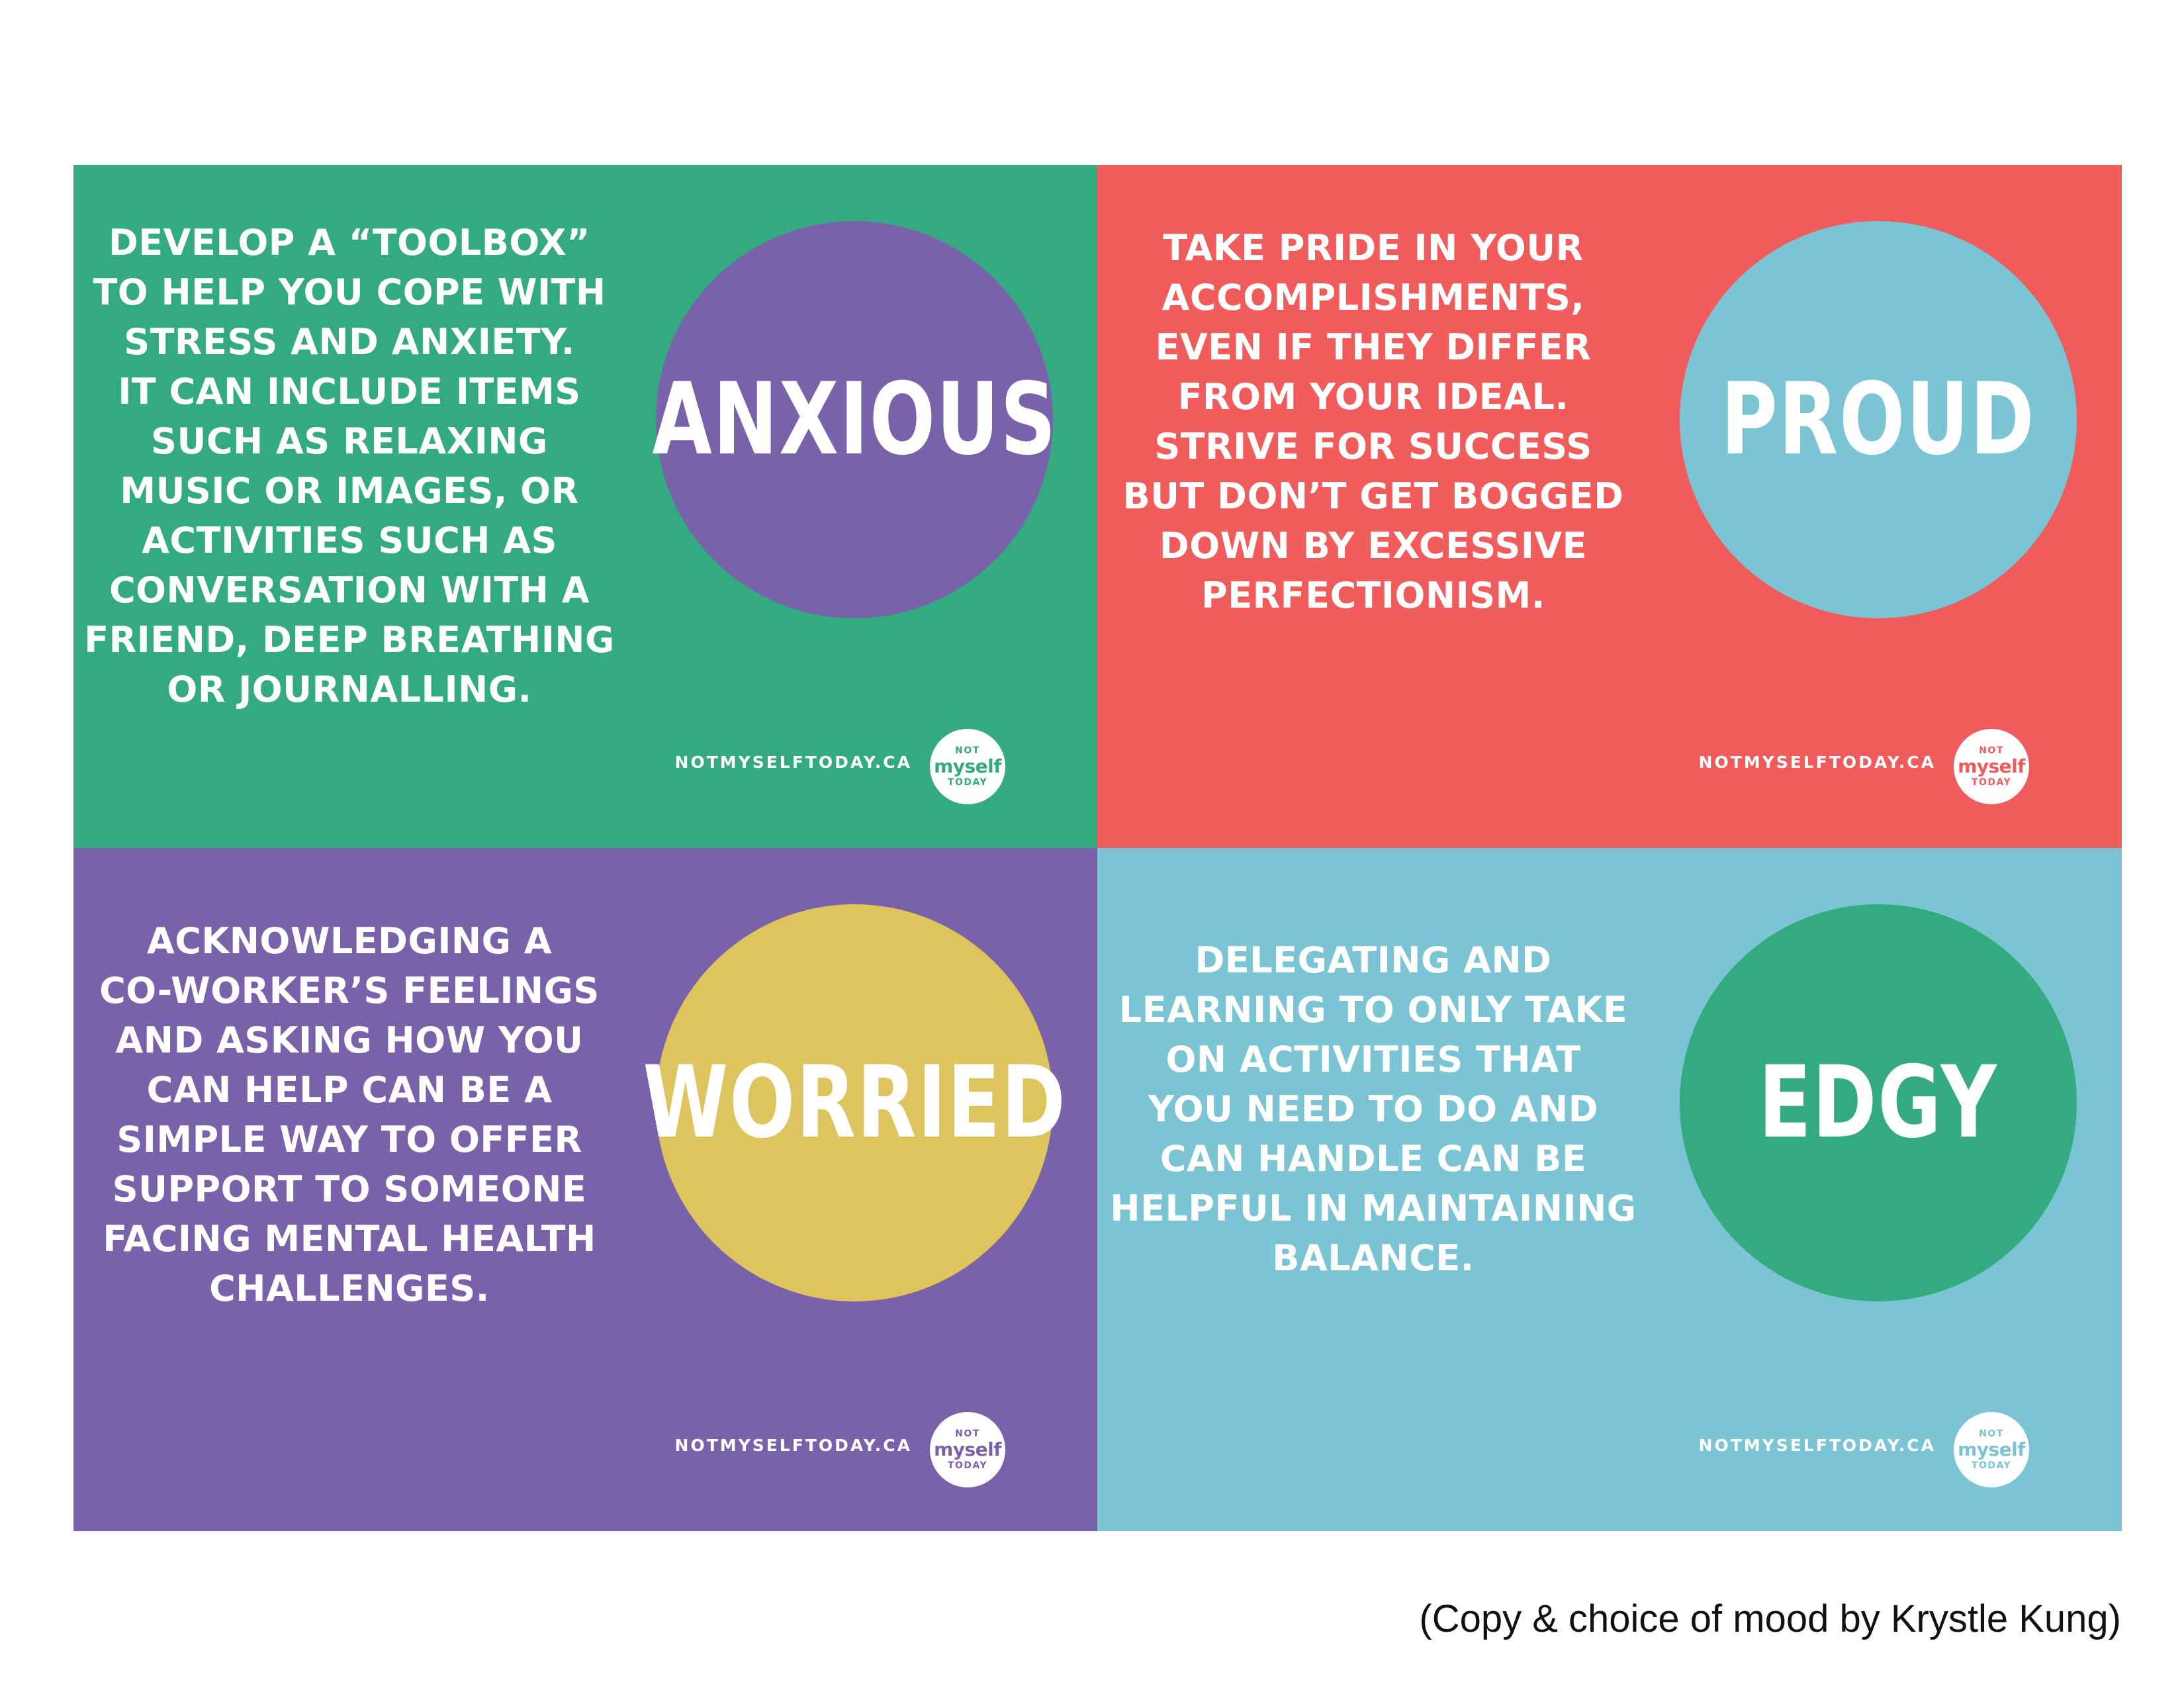  Describe the element at coordinates (1770, 1618) in the screenshot. I see `credit-caption: (Copy & choice of mood by Krystle Kung)` at that location.